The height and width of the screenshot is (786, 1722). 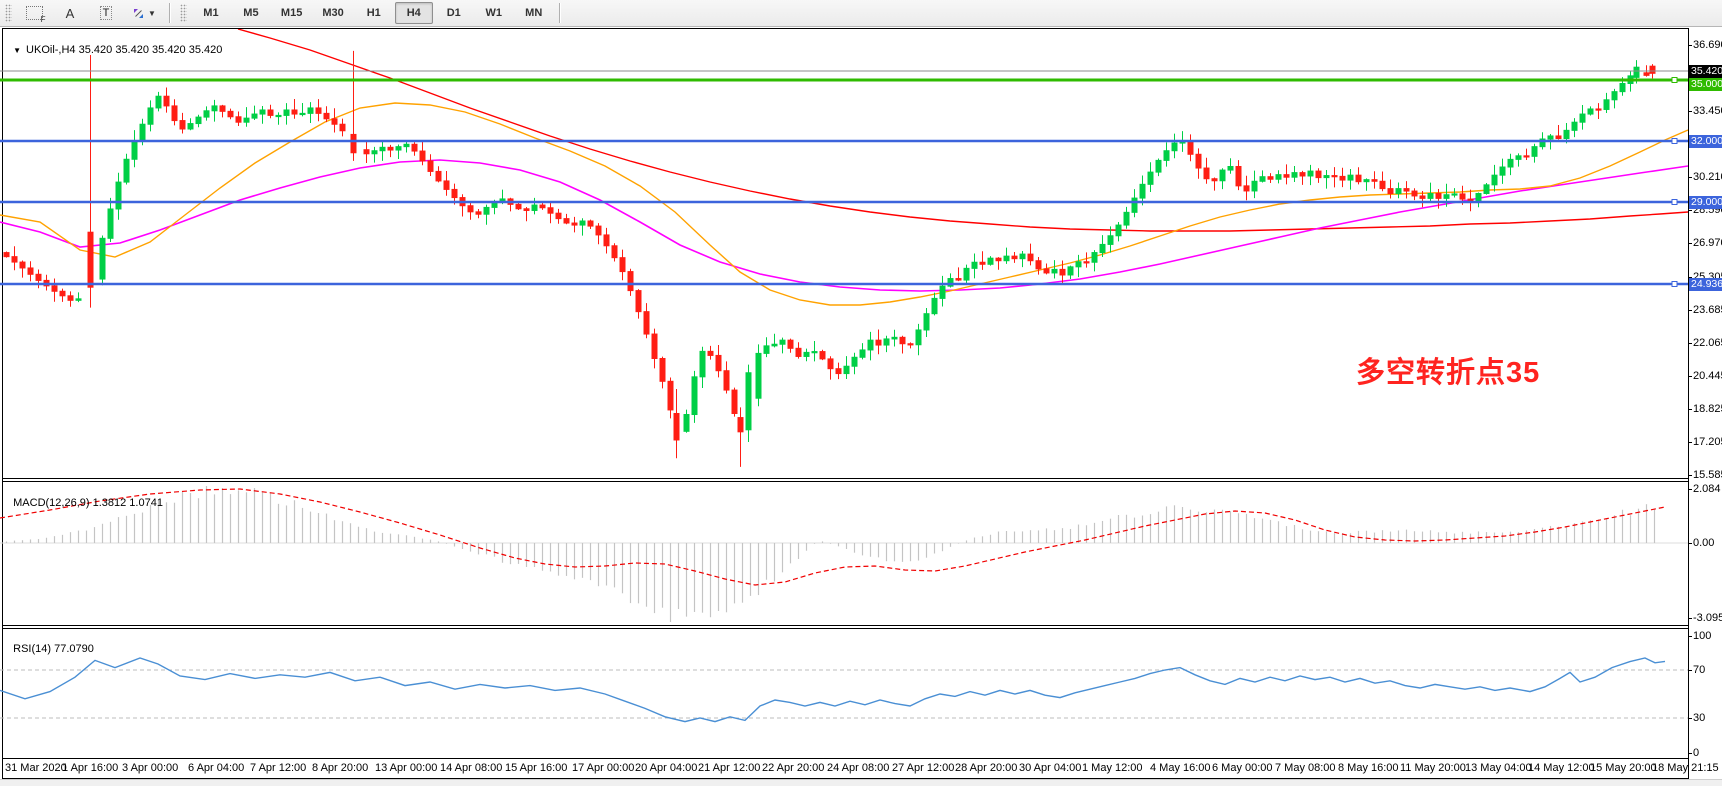 What do you see at coordinates (8, 13) in the screenshot?
I see `toolbar-grip` at bounding box center [8, 13].